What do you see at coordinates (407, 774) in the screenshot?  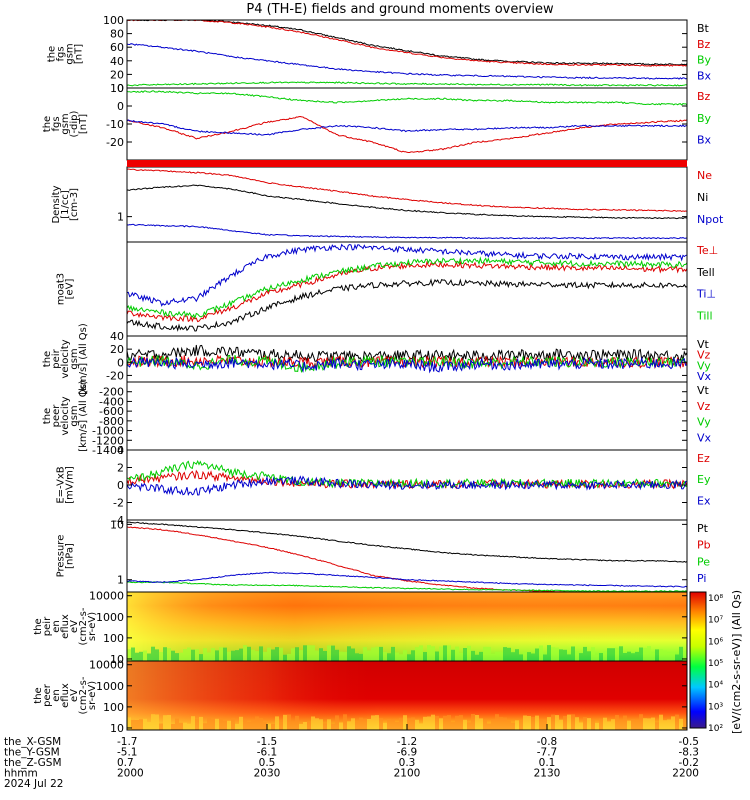 I see `x-tick-label: 2100` at bounding box center [407, 774].